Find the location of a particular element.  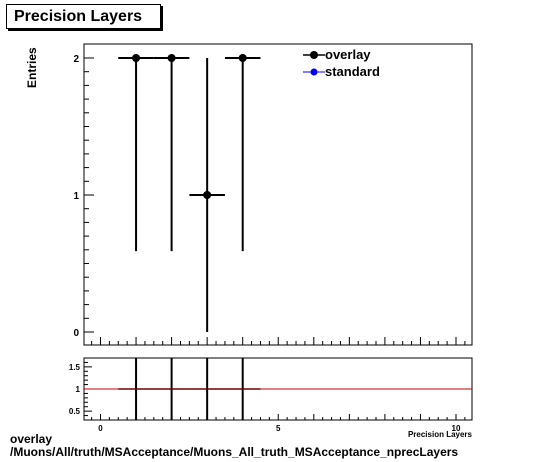

ratio-x-tick-label: 0 is located at coordinates (100, 428).